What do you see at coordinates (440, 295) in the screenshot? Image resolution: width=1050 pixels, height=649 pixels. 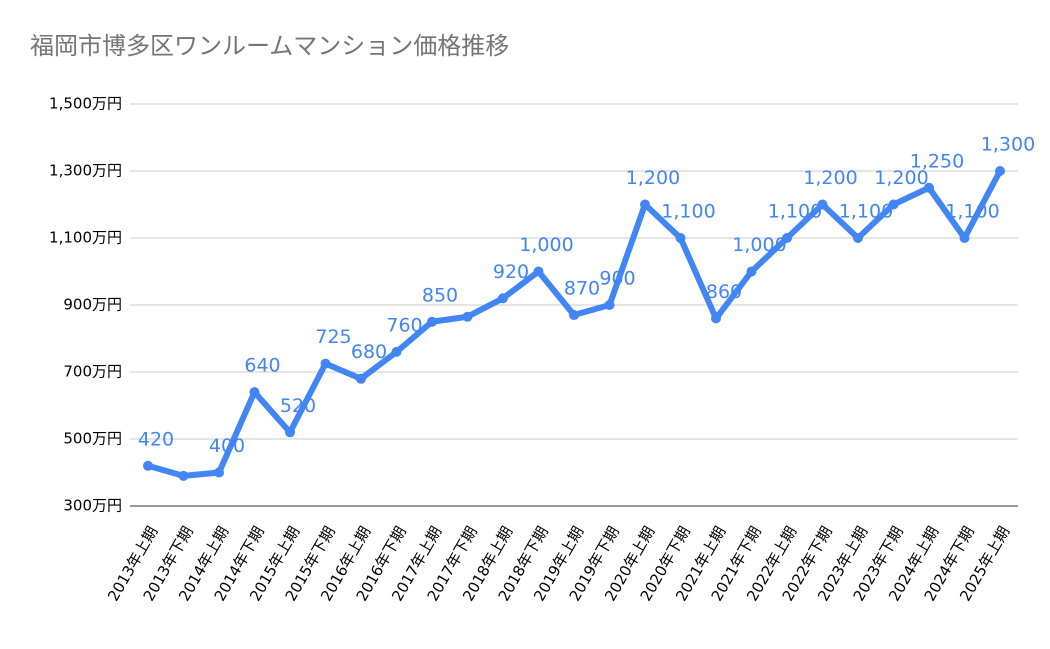 I see `data-label: 850` at bounding box center [440, 295].